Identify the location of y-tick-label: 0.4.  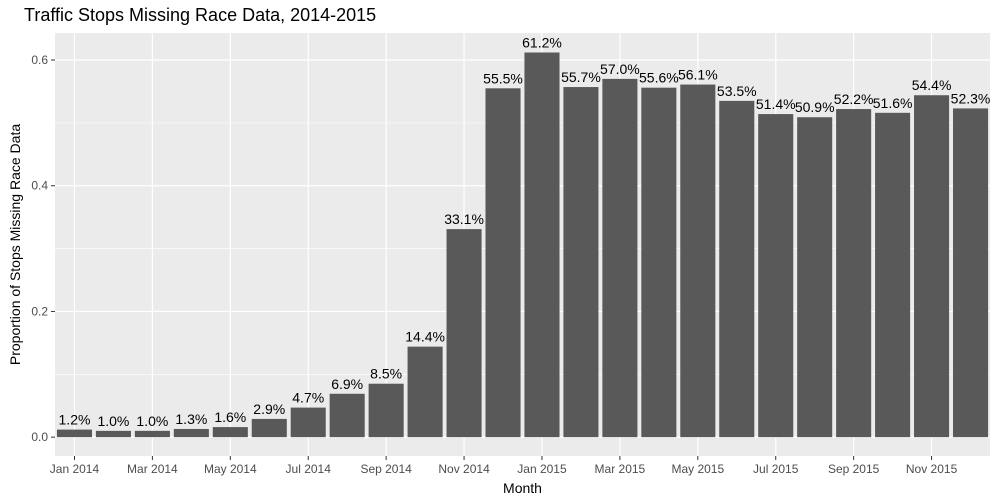
(39, 186).